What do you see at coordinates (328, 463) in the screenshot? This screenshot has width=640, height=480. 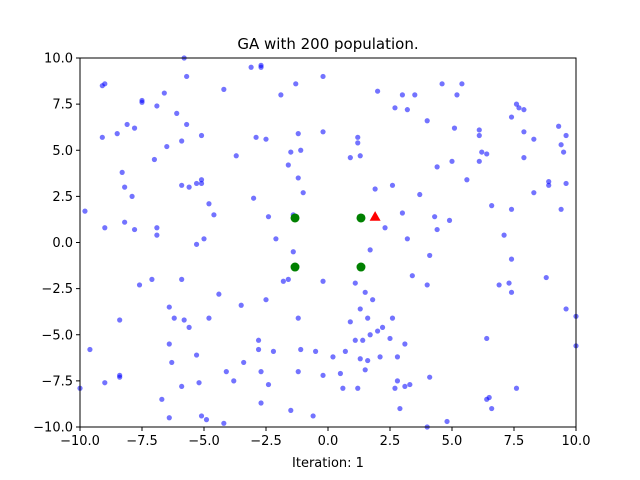 I see `x-axis-label: Iteration: 1` at bounding box center [328, 463].